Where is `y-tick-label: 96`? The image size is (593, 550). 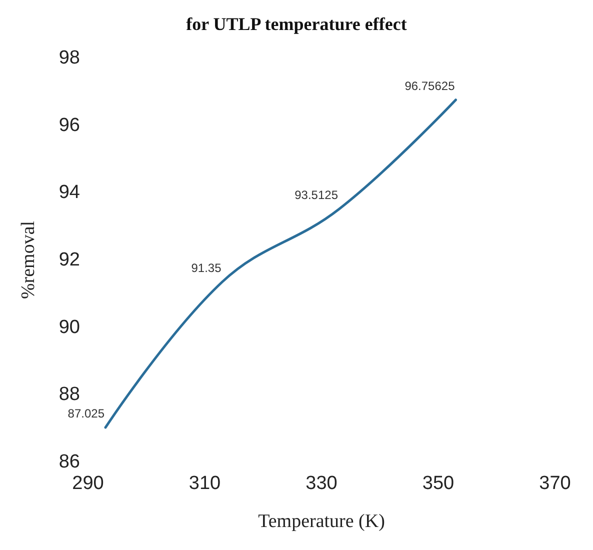
y-tick-label: 96 is located at coordinates (69, 125).